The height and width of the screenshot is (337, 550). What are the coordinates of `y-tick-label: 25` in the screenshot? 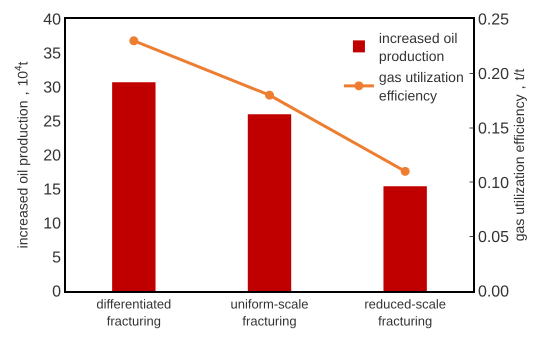 It's located at (52, 122).